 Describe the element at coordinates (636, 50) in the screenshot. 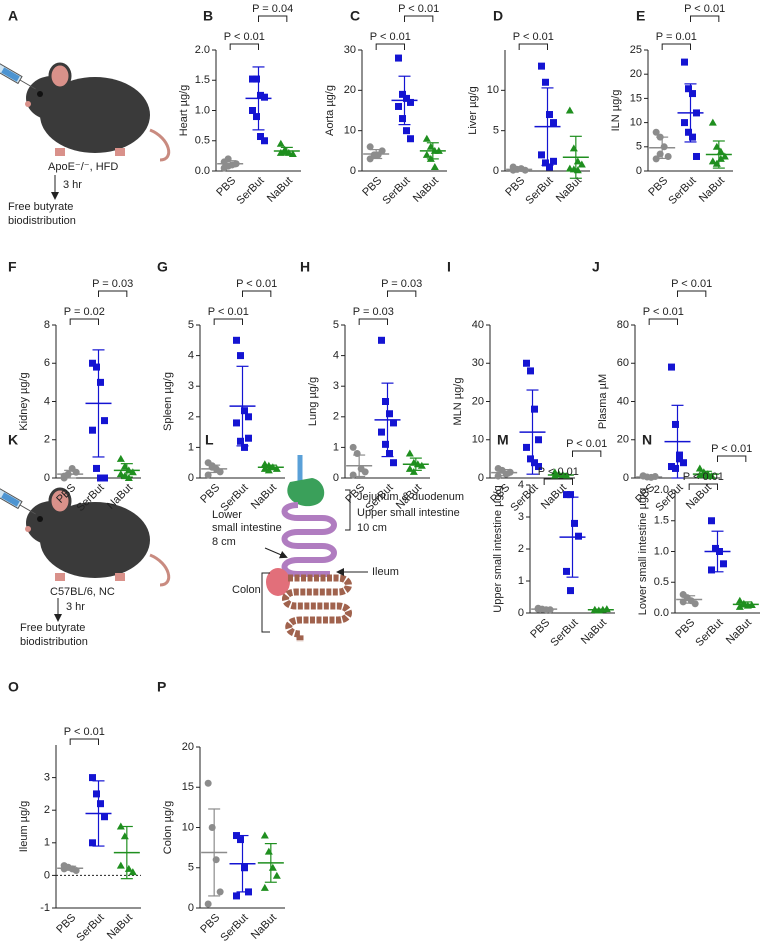

I see `y-tick-label: 25` at that location.